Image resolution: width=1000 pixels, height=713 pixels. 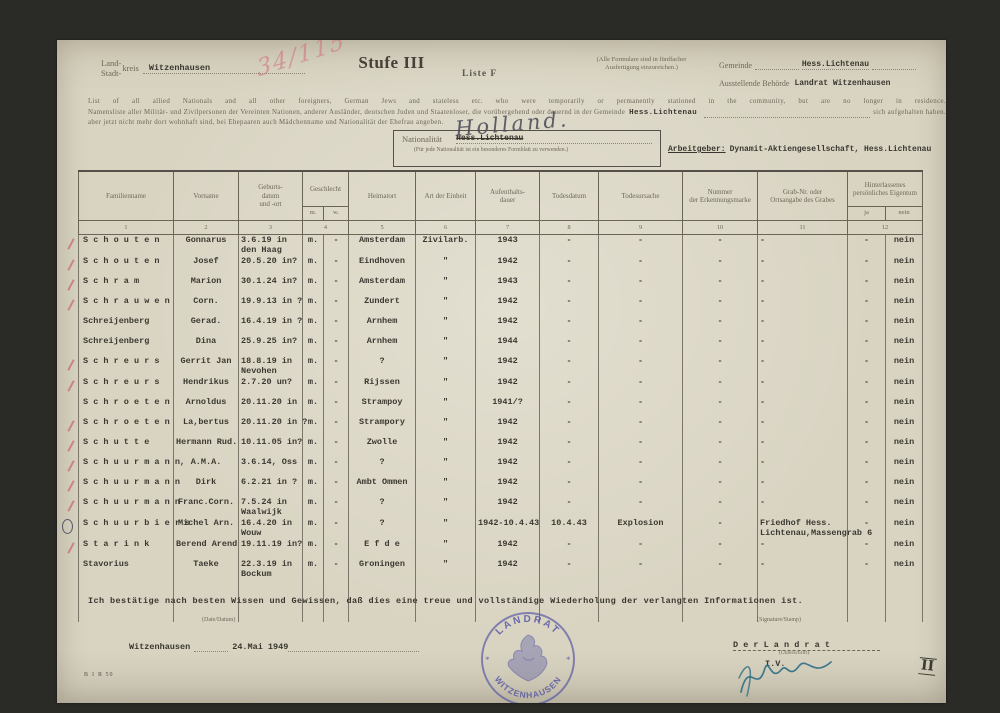 What do you see at coordinates (641, 195) in the screenshot?
I see `col-todesursache: Todesursache` at bounding box center [641, 195].